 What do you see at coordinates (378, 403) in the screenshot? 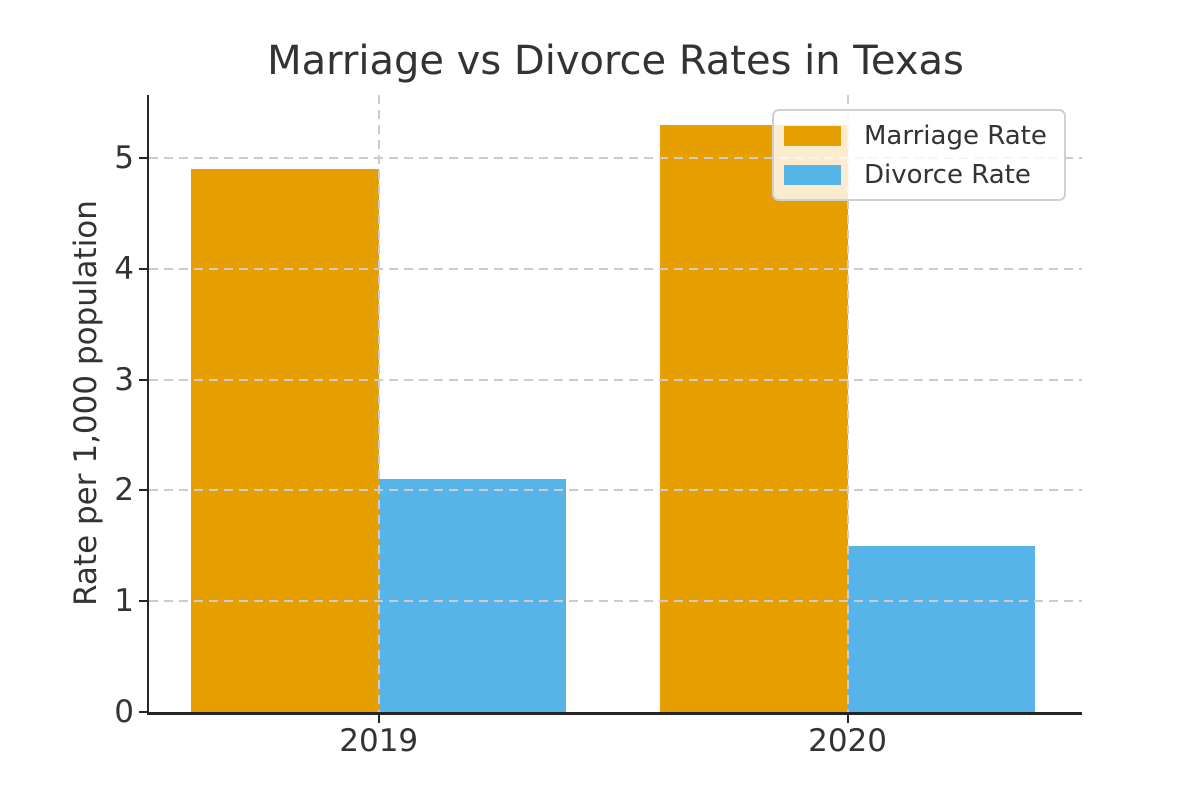
I see `gridline-x-2019` at bounding box center [378, 403].